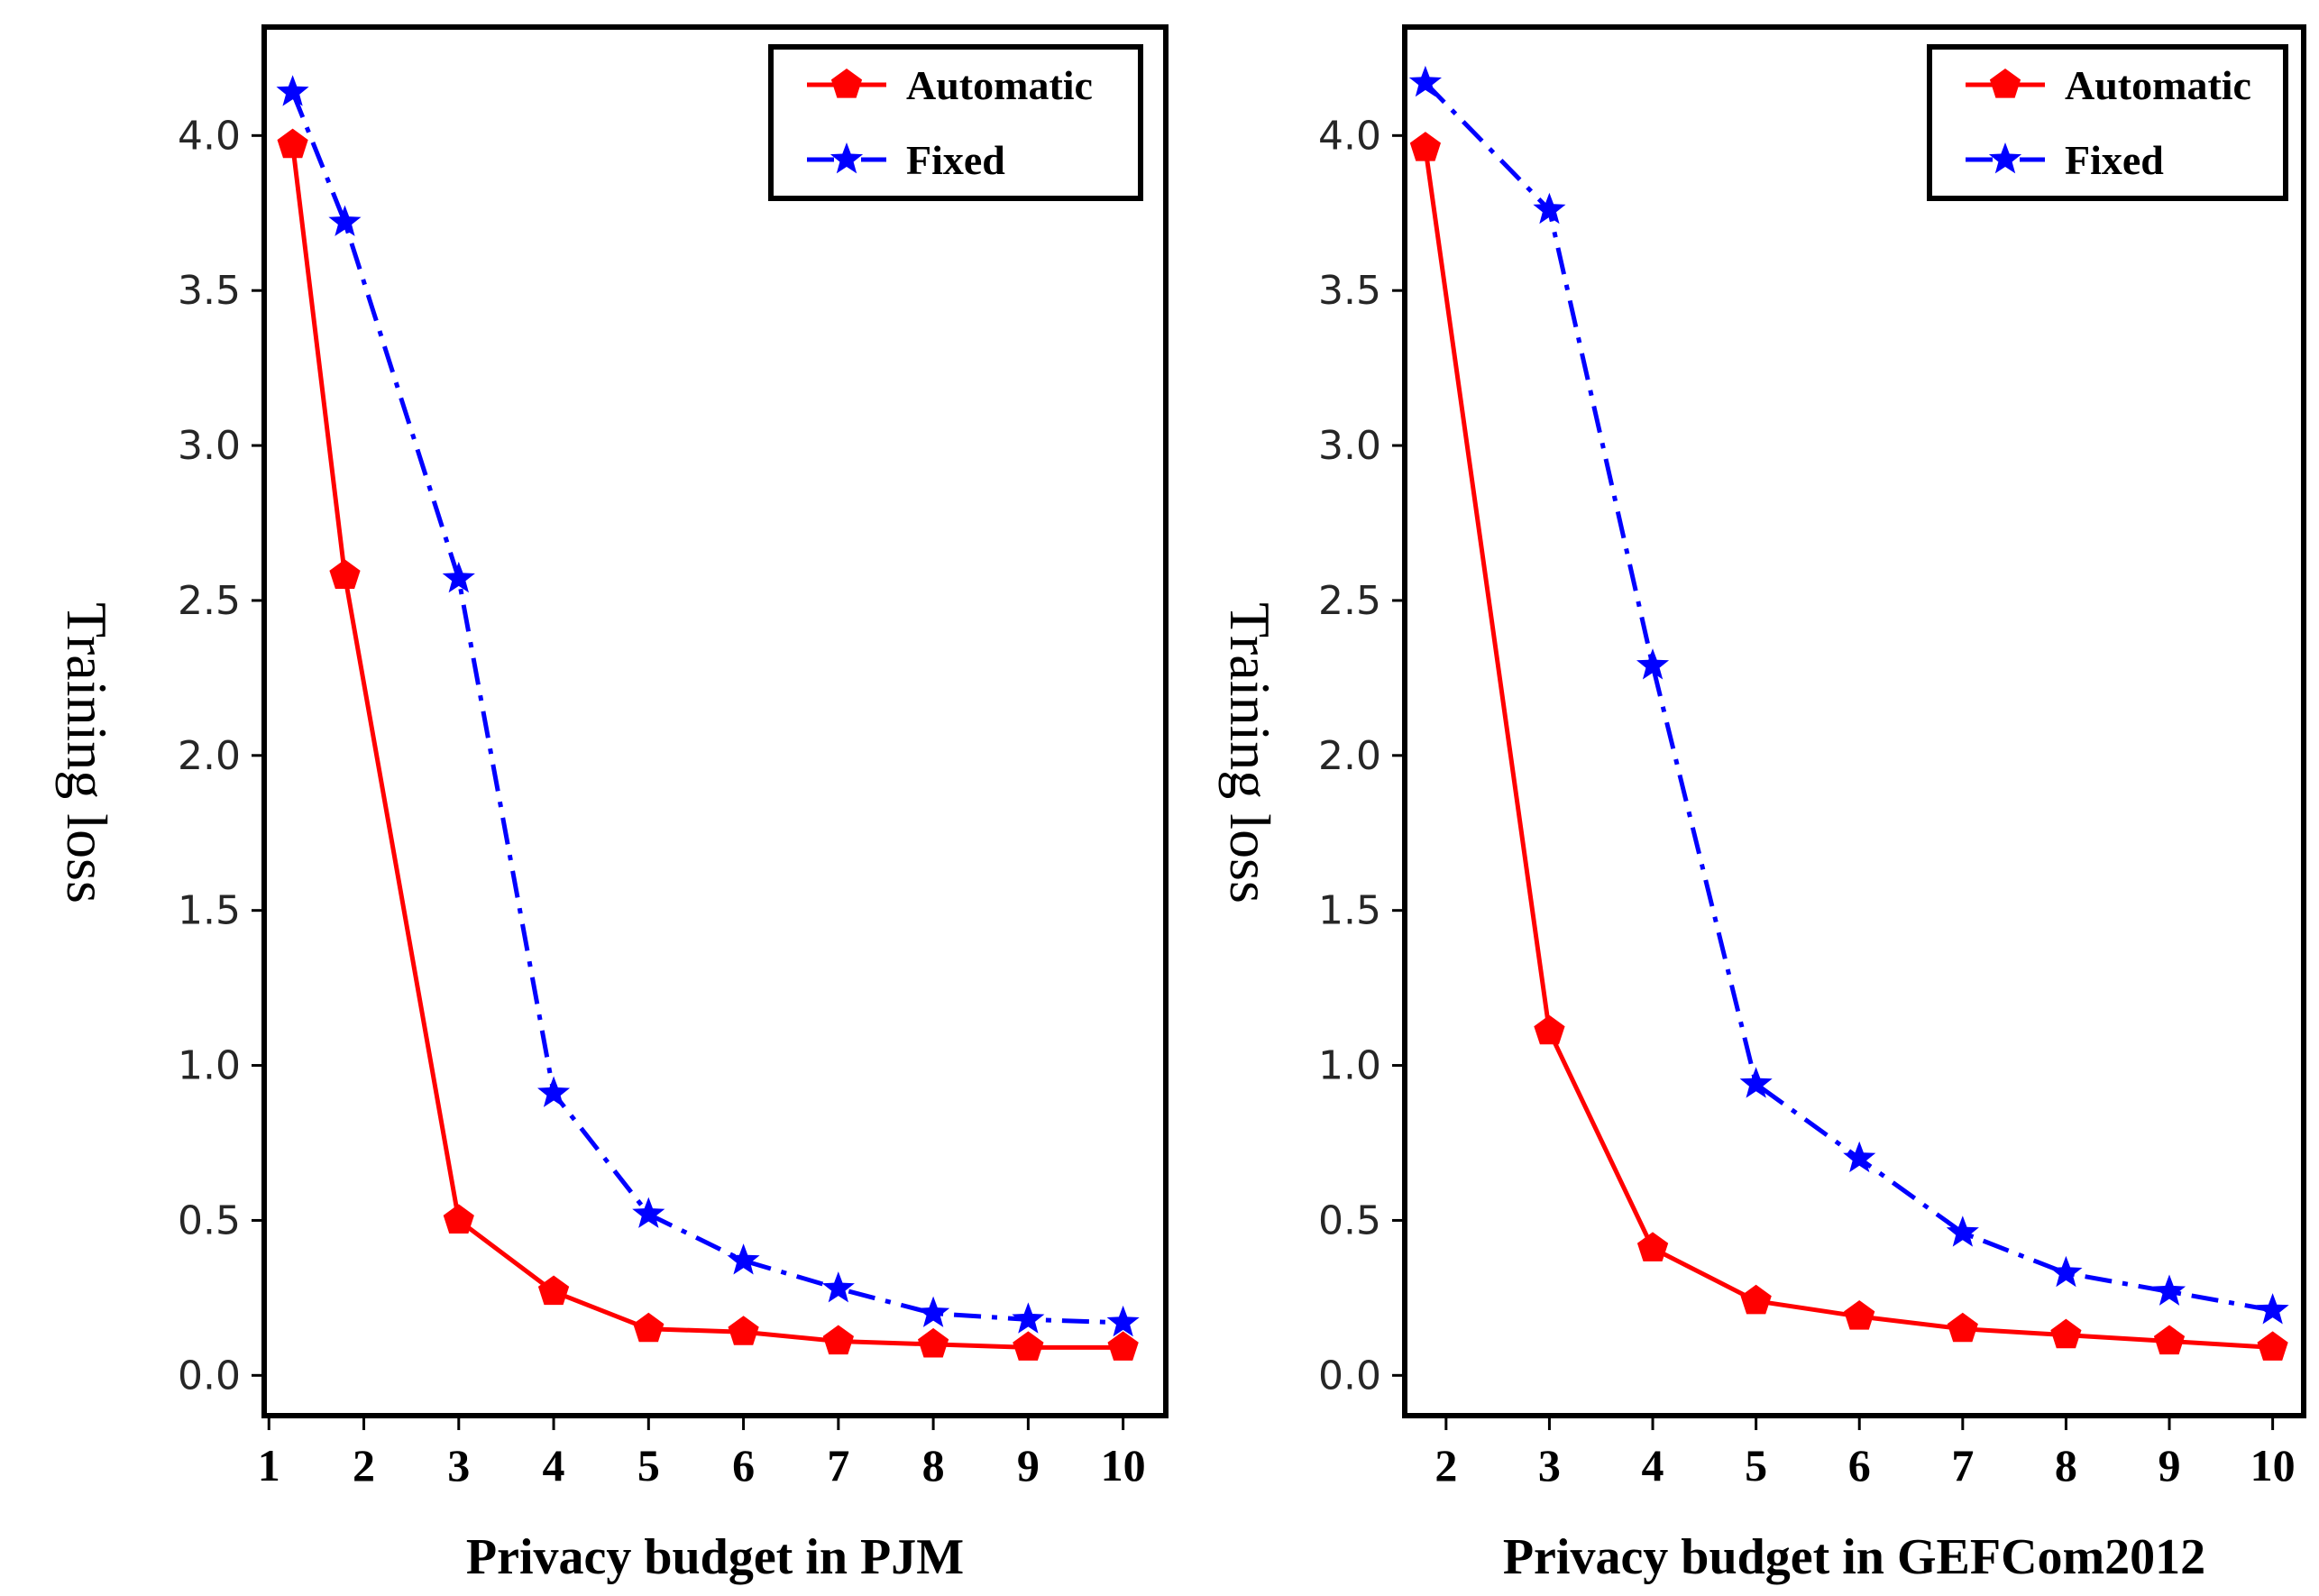 This screenshot has width=2319, height=1596. Describe the element at coordinates (715, 1557) in the screenshot. I see `x-axis-label: Privacy budget in PJM` at that location.